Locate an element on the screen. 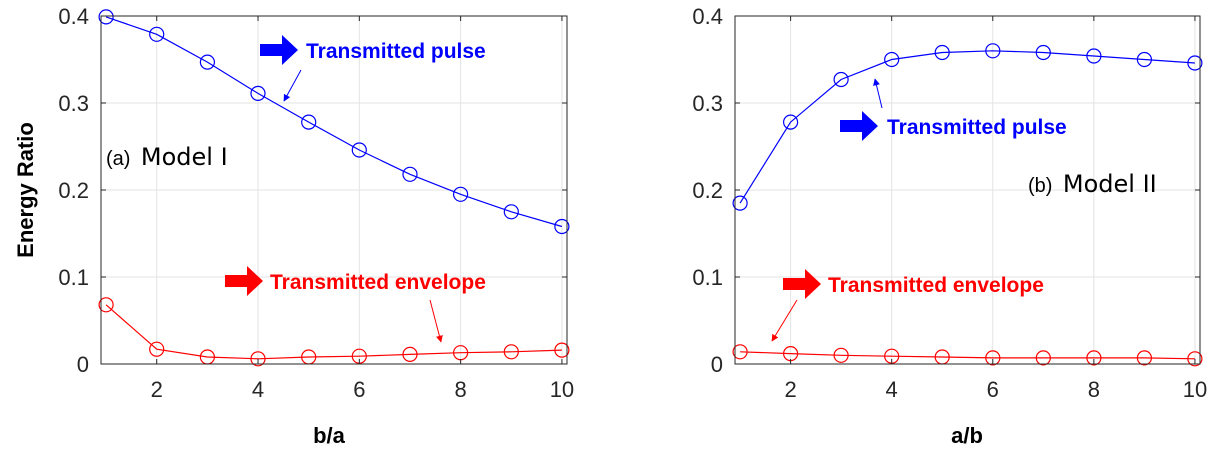 The image size is (1219, 451). envelope-annotation-b: Transmitted envelope is located at coordinates (936, 285).